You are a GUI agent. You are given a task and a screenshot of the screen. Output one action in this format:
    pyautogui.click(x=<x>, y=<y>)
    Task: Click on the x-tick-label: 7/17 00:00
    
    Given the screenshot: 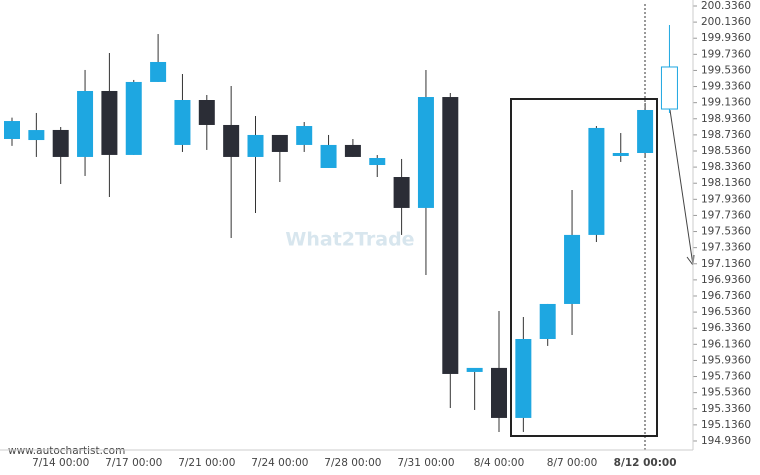 What is the action you would take?
    pyautogui.click(x=133, y=463)
    